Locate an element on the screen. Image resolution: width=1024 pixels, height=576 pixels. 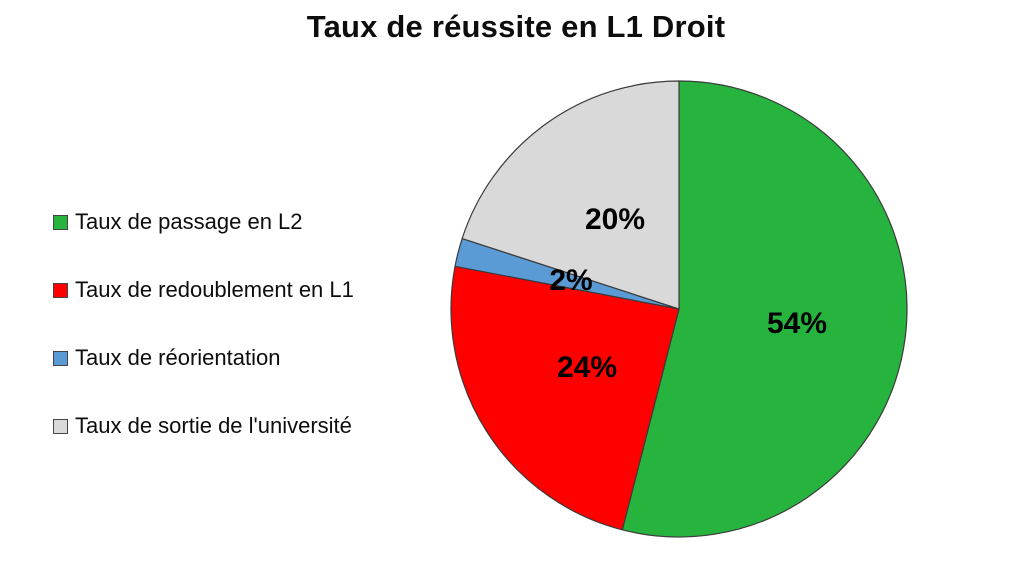
legend-label: Taux de réorientation is located at coordinates (178, 357).